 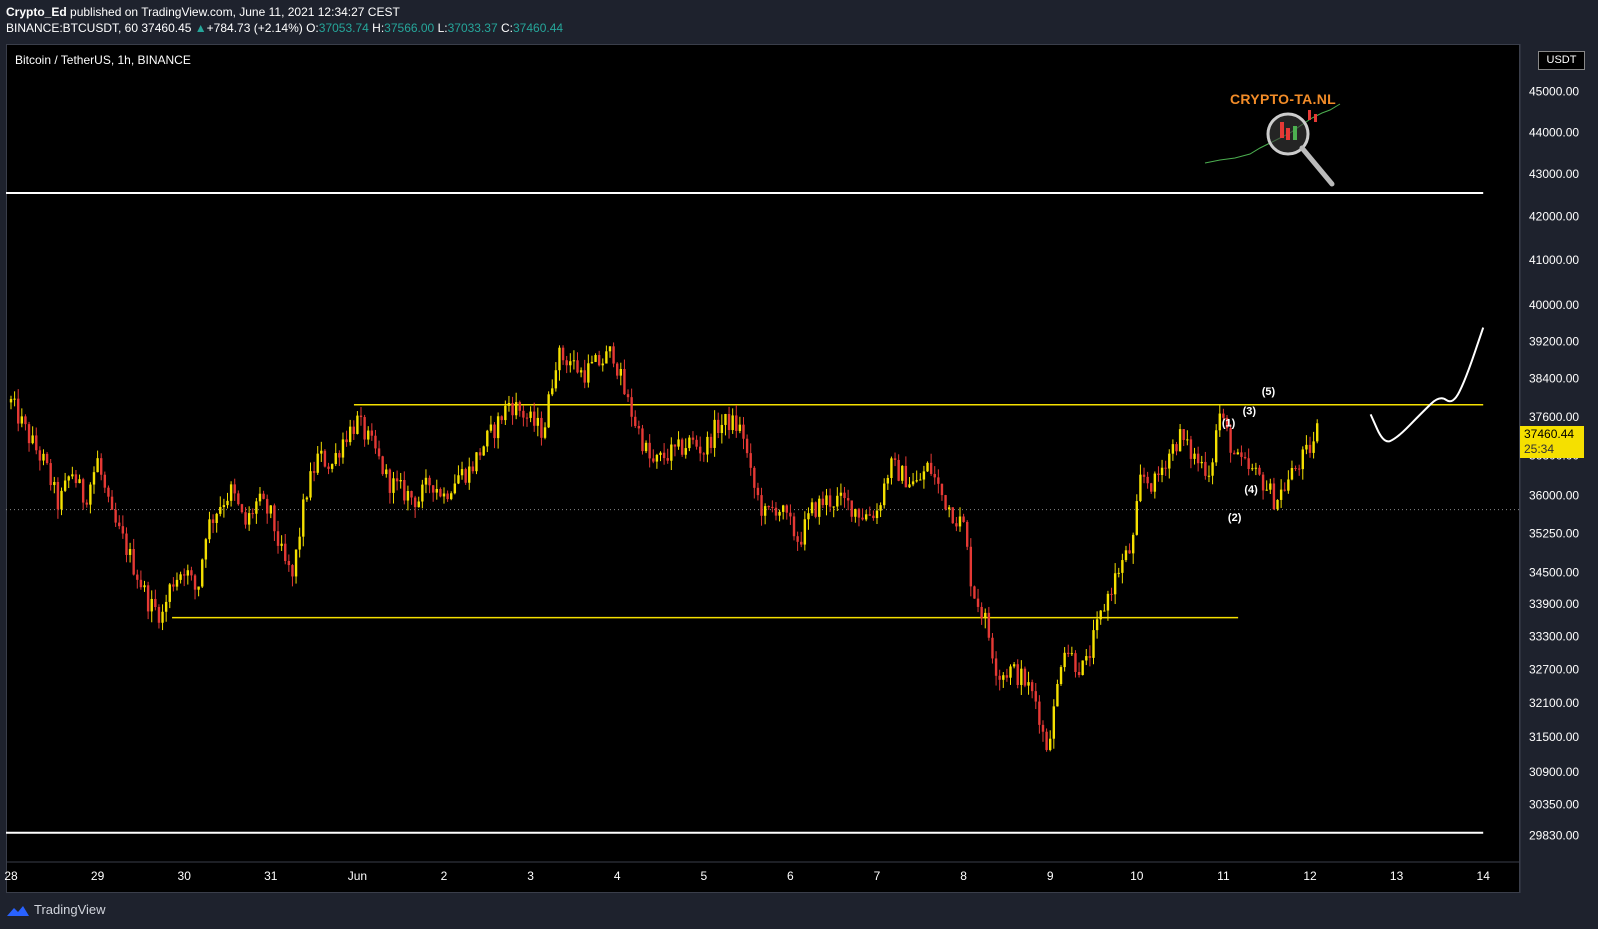 What do you see at coordinates (72, 28) in the screenshot?
I see `symbol-label: BINANCE:BTCUSDT, 60` at bounding box center [72, 28].